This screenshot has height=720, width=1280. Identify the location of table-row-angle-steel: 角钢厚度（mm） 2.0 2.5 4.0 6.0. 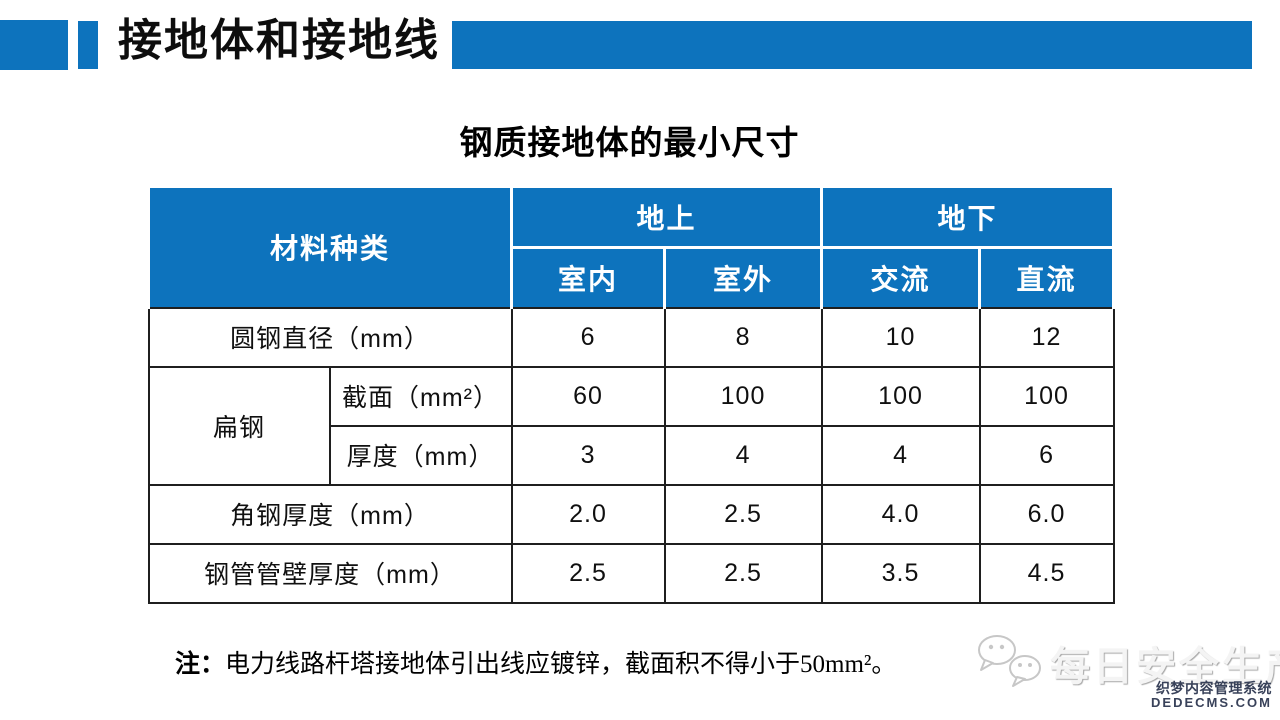
(631, 514).